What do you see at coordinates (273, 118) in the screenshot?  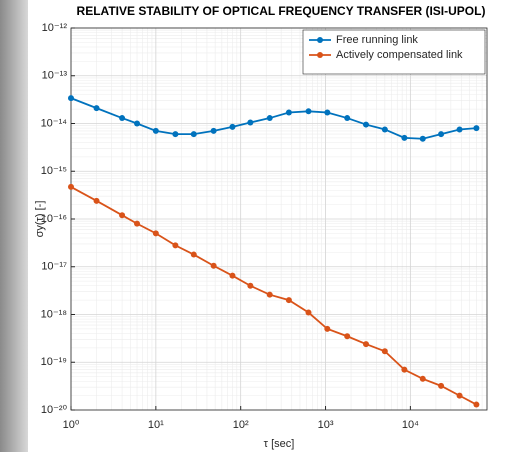 I see `series-line` at bounding box center [273, 118].